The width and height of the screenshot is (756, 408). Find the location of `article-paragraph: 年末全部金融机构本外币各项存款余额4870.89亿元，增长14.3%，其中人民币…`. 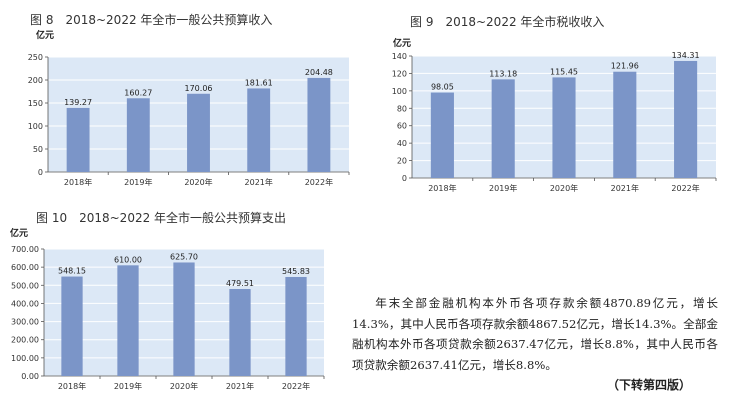

article-paragraph: 年末全部金融机构本外币各项存款余额4870.89亿元，增长14.3%，其中人民币… is located at coordinates (535, 334).